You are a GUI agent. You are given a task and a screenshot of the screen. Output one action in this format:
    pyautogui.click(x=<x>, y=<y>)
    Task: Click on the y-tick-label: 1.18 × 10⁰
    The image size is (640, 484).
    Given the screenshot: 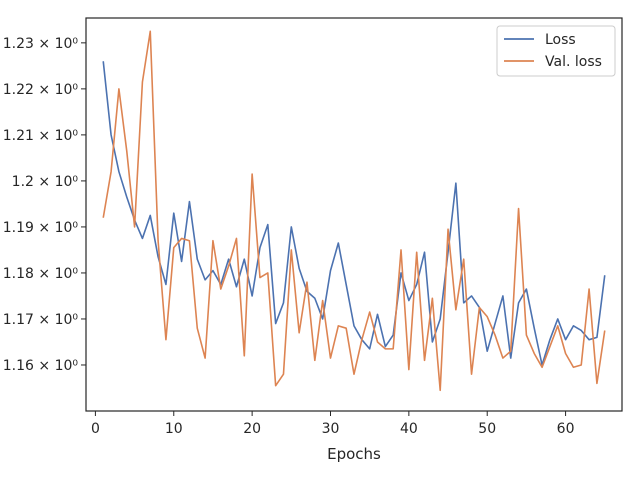 What is the action you would take?
    pyautogui.click(x=41, y=274)
    